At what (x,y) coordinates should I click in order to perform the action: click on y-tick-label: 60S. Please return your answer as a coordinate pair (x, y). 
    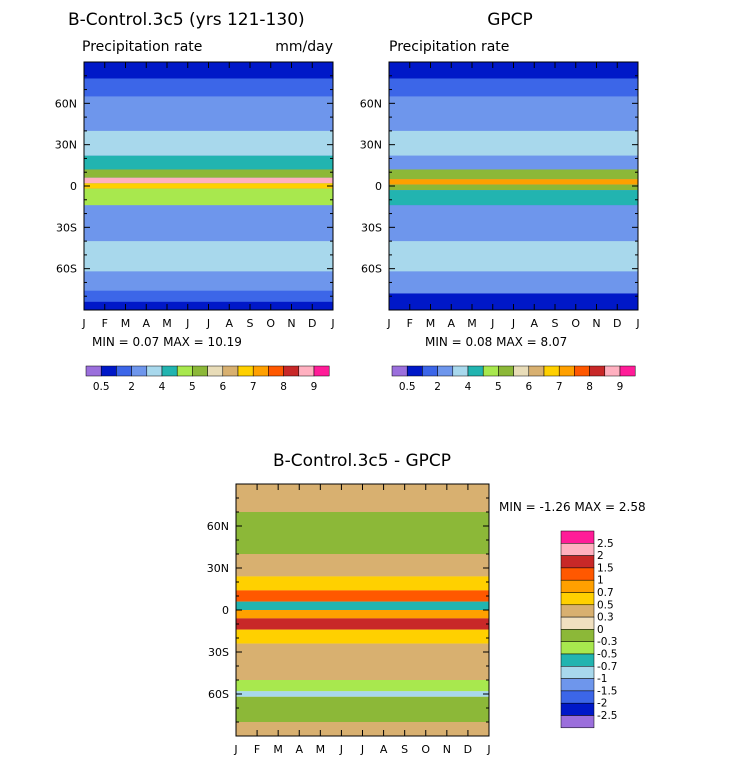
    Looking at the image, I should click on (371, 269).